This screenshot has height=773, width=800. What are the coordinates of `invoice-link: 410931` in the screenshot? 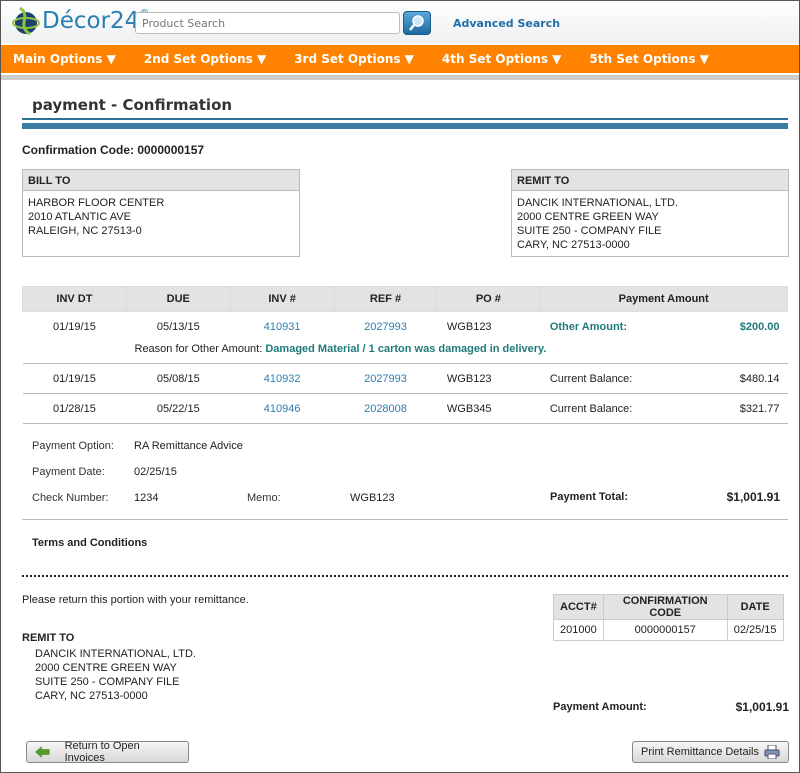 It's located at (282, 326).